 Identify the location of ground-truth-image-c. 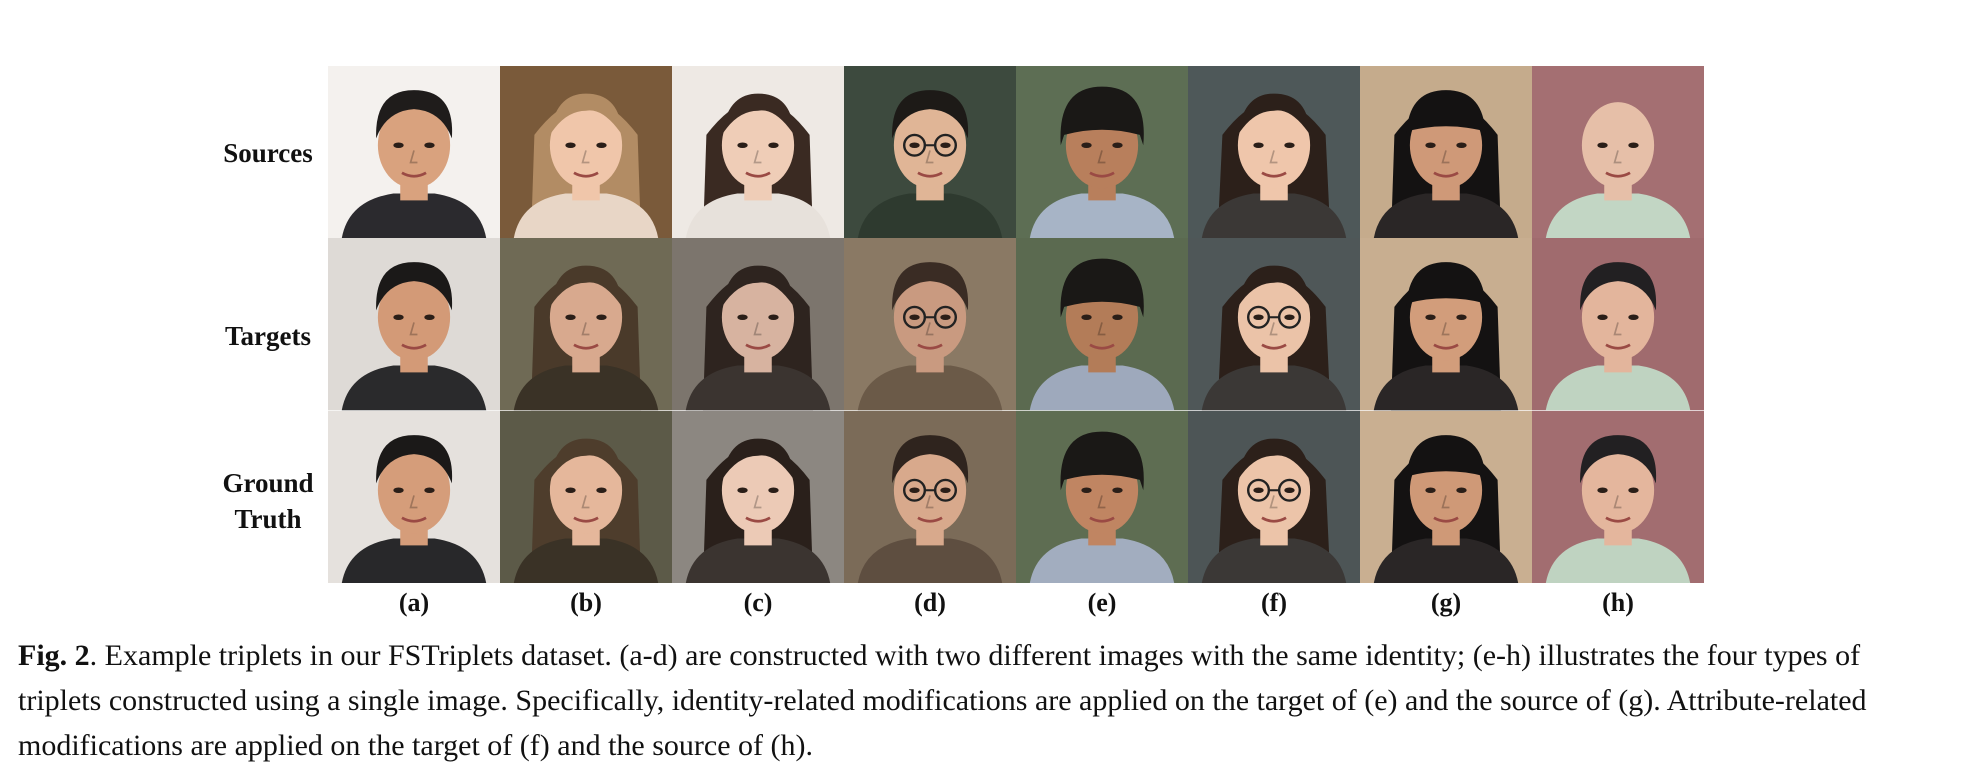
(758, 496).